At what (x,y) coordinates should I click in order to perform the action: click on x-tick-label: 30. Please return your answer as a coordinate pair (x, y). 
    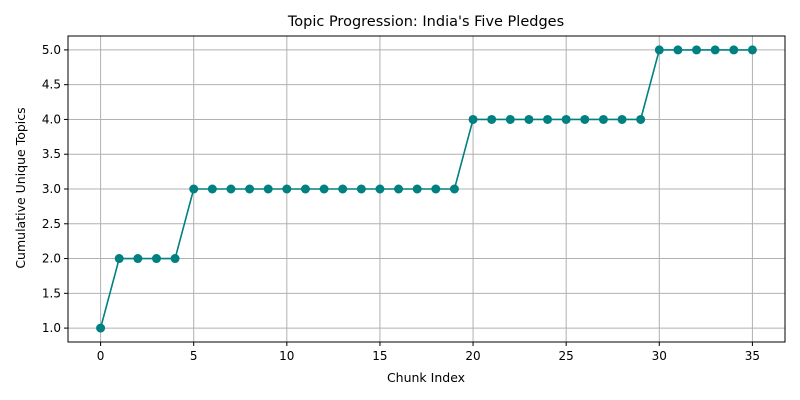
    Looking at the image, I should click on (659, 356).